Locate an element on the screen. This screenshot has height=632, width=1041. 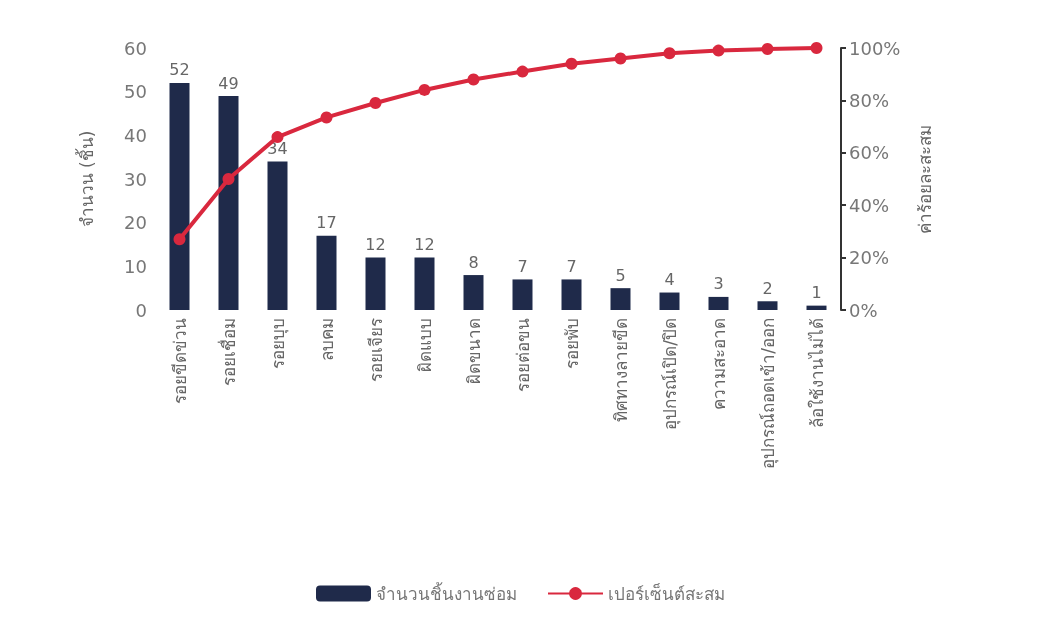
y-tick-label: 10 is located at coordinates (135, 266).